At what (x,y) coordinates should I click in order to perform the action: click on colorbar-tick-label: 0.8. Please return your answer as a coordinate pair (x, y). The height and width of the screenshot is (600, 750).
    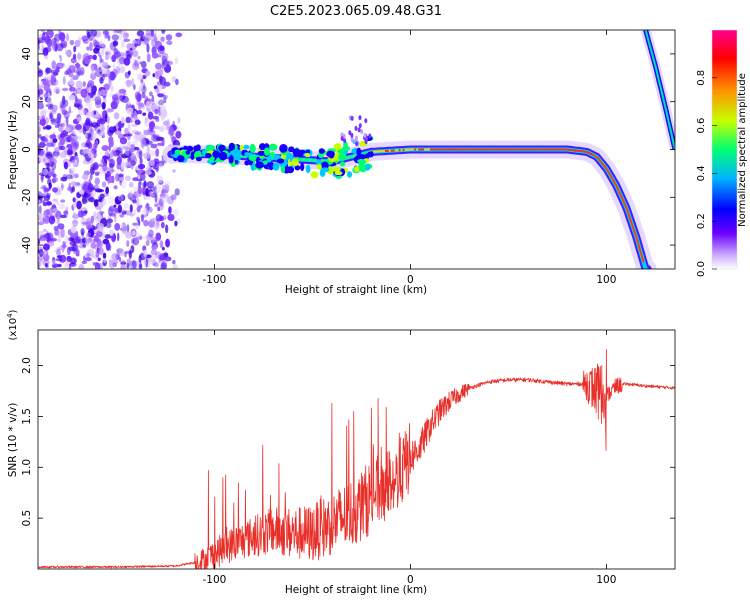
    Looking at the image, I should click on (701, 78).